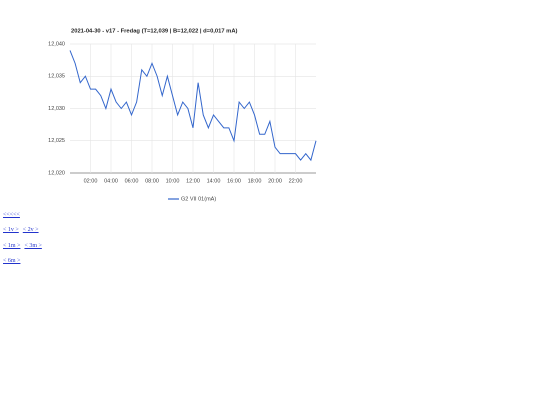  What do you see at coordinates (198, 199) in the screenshot?
I see `legend-label: G2 VII 01(mA)` at bounding box center [198, 199].